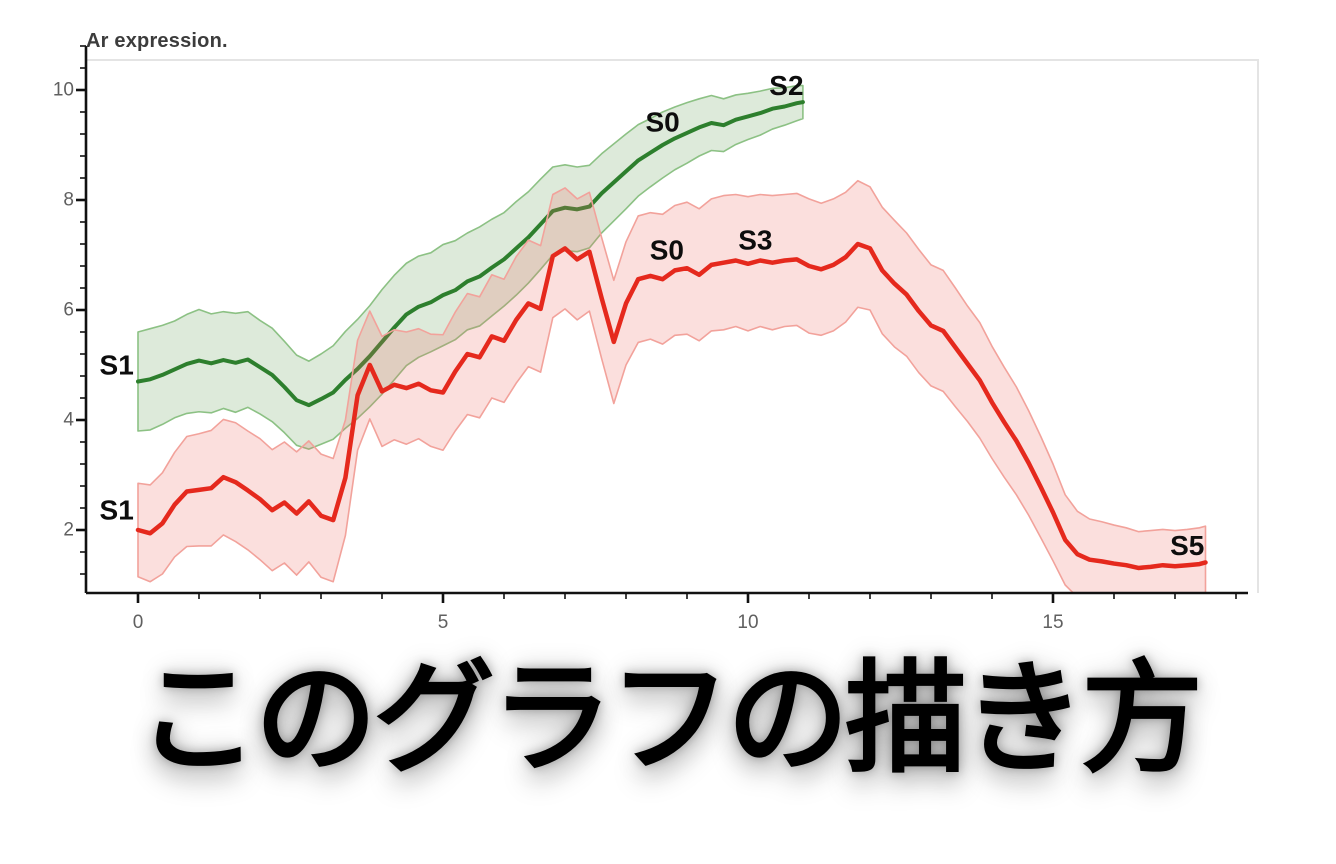  Describe the element at coordinates (685, 613) in the screenshot. I see `x-axis-ticks: 0 5 10 15` at that location.